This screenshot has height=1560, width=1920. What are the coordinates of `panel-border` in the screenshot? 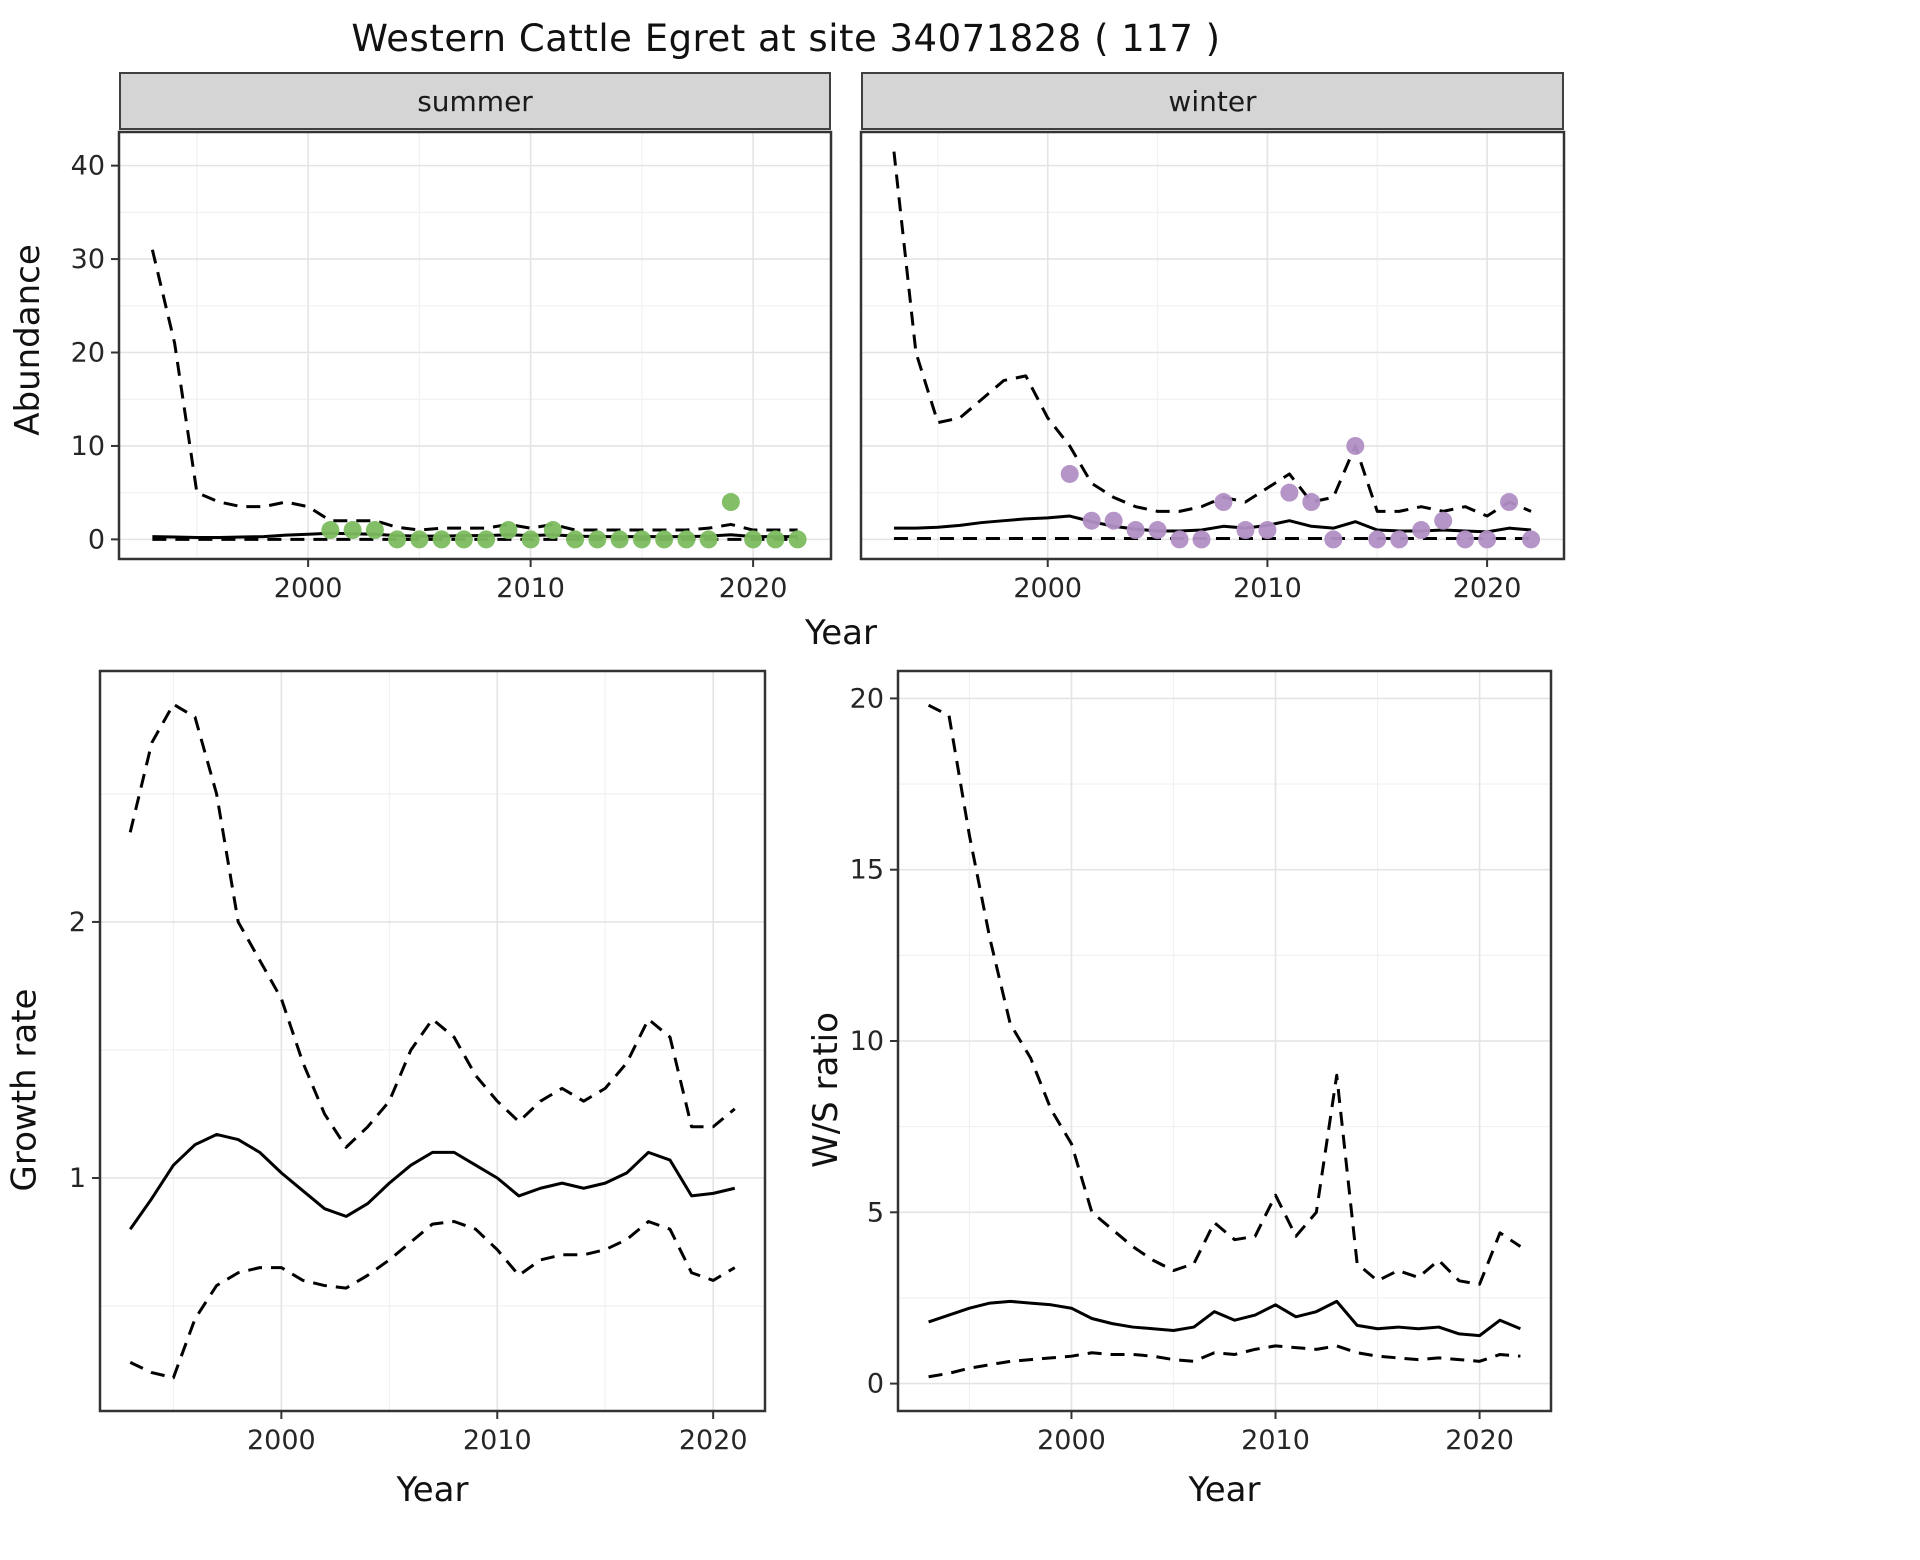 It's located at (475, 345).